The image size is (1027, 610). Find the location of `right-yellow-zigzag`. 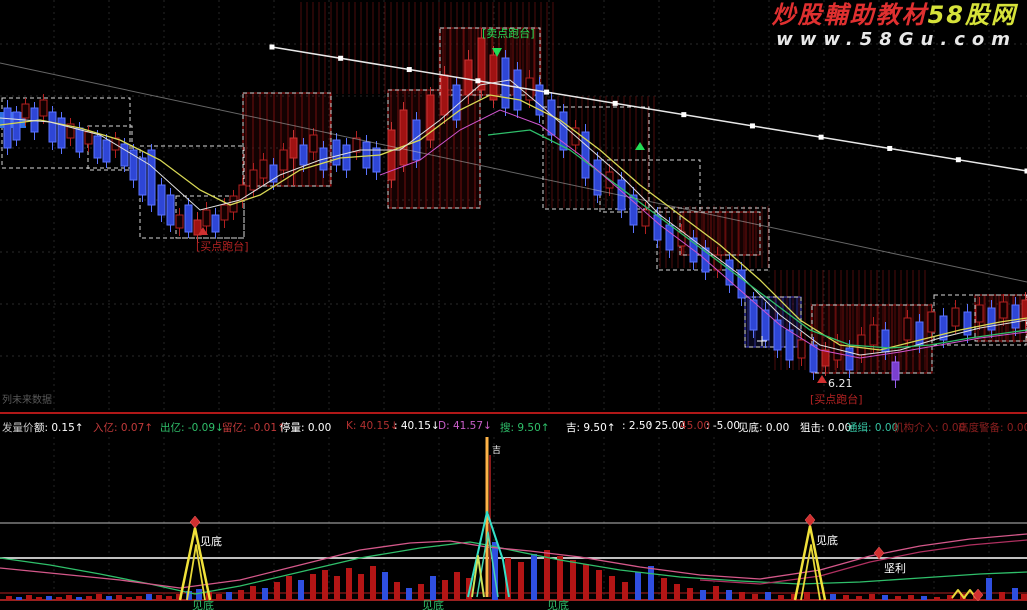

right-yellow-zigzag is located at coordinates (964, 594).